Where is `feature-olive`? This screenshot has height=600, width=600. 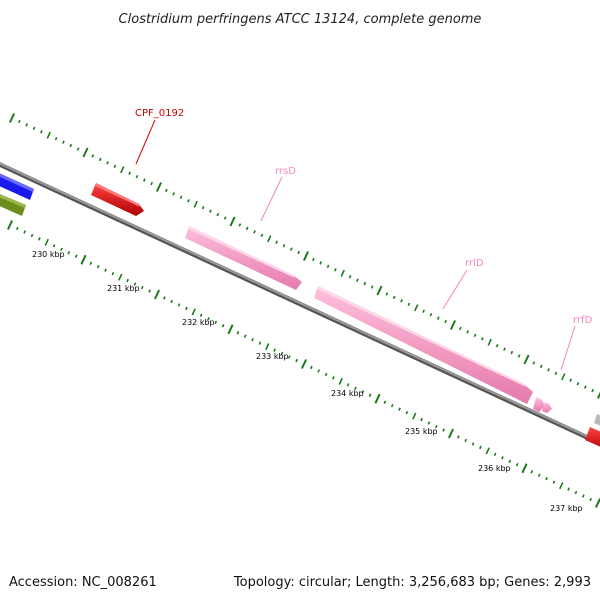
feature-olive is located at coordinates (13, 203).